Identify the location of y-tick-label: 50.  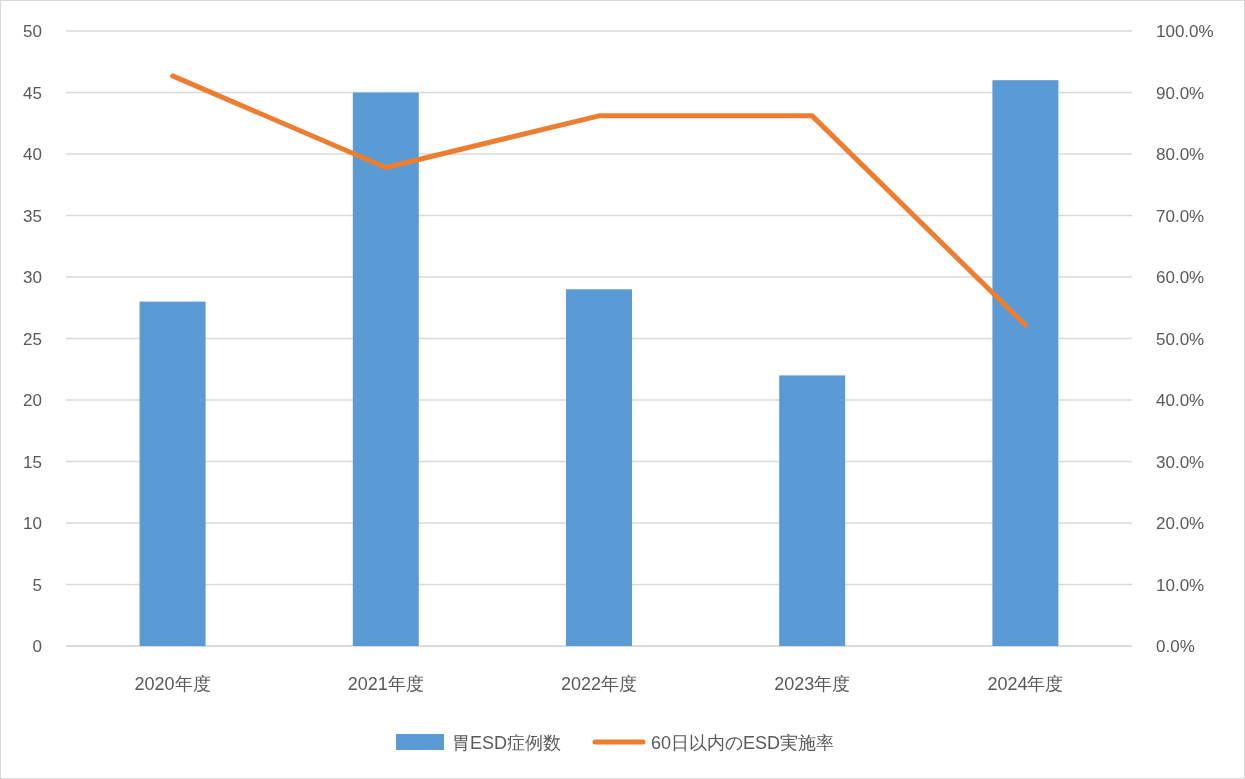
(32, 31).